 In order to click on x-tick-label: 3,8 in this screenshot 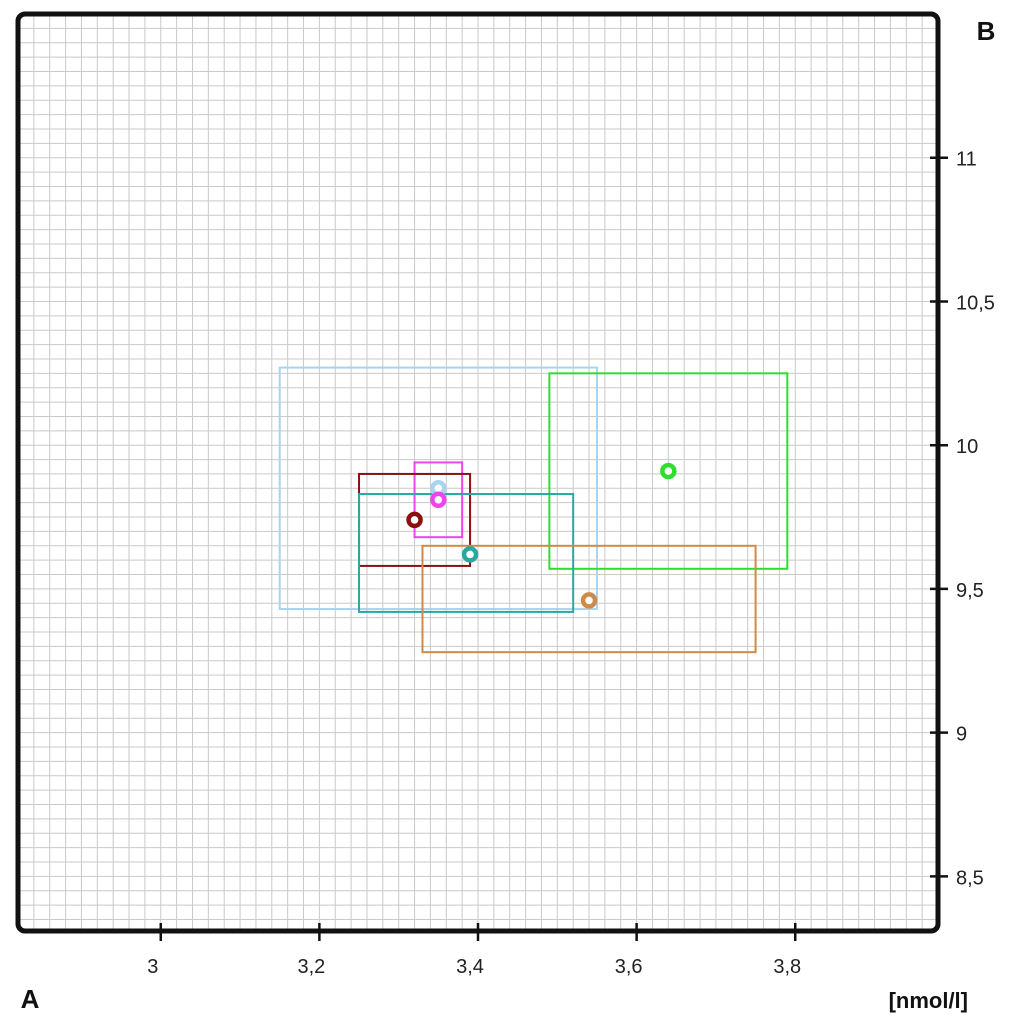, I will do `click(787, 967)`.